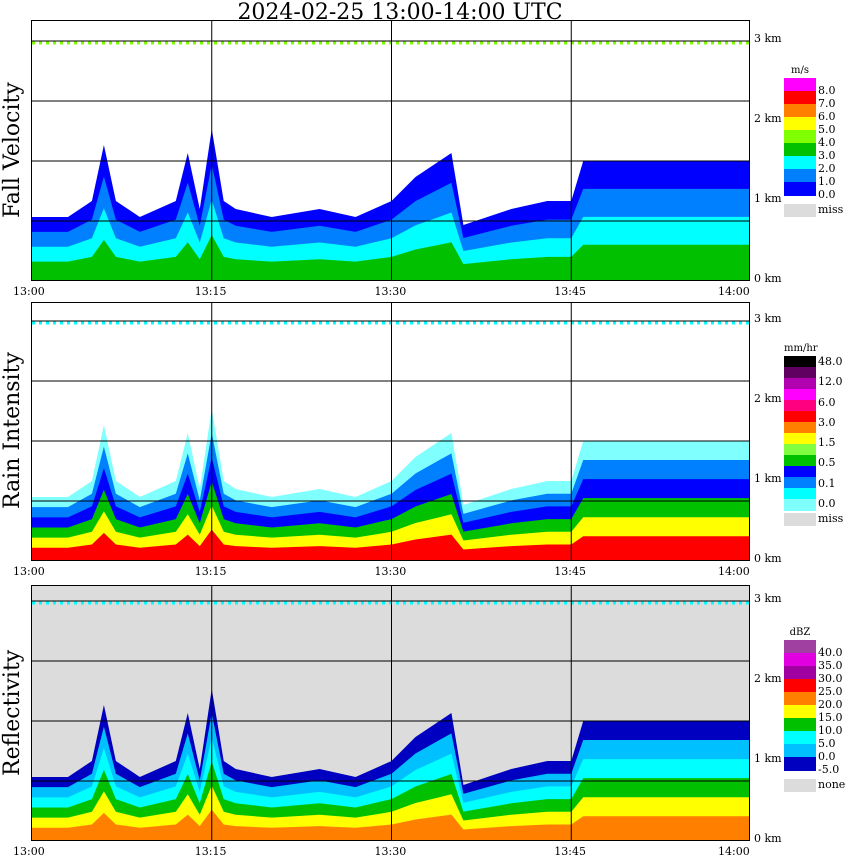 The width and height of the screenshot is (850, 868). Describe the element at coordinates (830, 665) in the screenshot. I see `legend-value: 35.0` at that location.